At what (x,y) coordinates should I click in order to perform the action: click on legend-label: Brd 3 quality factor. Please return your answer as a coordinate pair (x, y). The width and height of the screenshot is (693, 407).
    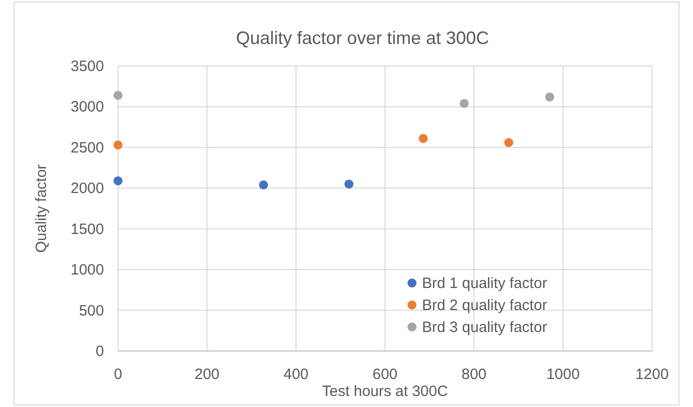
    Looking at the image, I should click on (485, 327).